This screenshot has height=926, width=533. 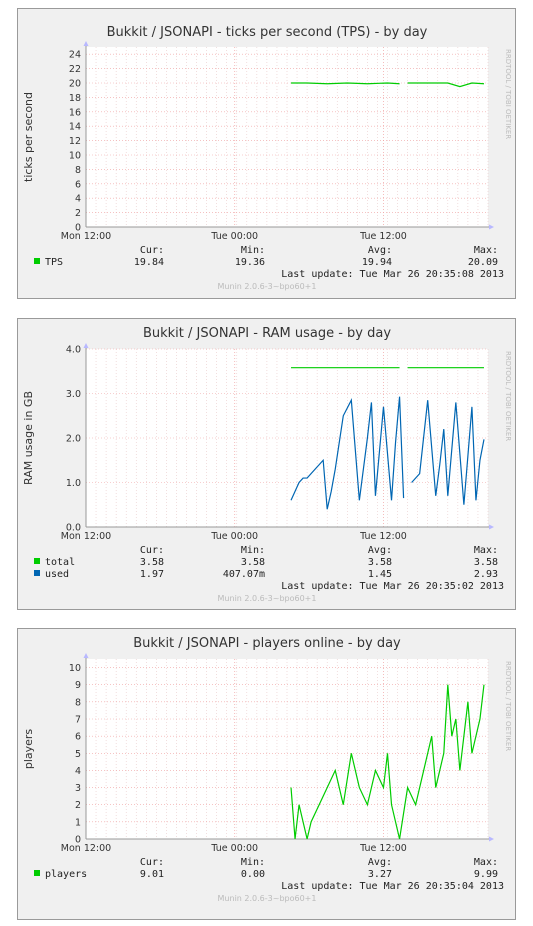 What do you see at coordinates (380, 574) in the screenshot?
I see `stat-value: 1.45` at bounding box center [380, 574].